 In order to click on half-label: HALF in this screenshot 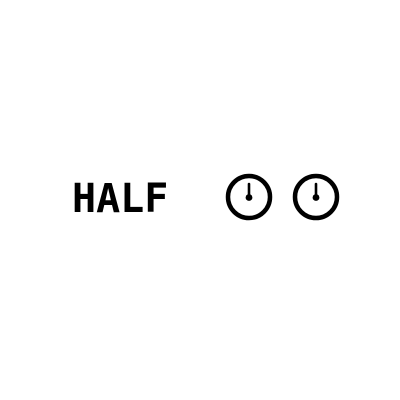, I will do `click(120, 199)`.